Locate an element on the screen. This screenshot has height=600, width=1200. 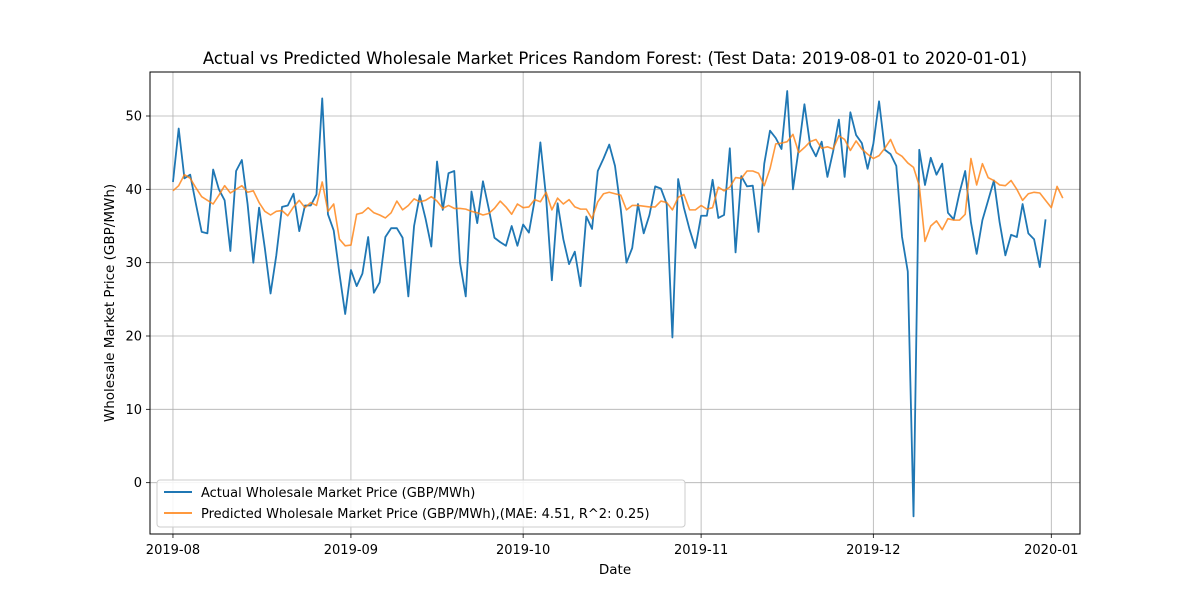
y-tick-label: 50 is located at coordinates (133, 117).